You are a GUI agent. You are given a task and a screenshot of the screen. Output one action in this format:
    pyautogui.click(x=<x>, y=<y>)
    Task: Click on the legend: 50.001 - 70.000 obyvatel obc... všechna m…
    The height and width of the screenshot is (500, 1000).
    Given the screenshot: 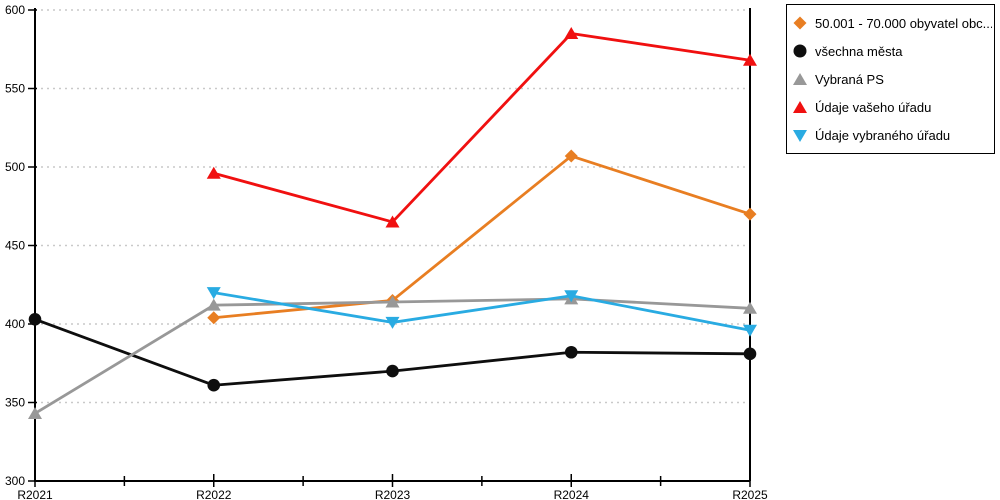 What is the action you would take?
    pyautogui.click(x=890, y=79)
    